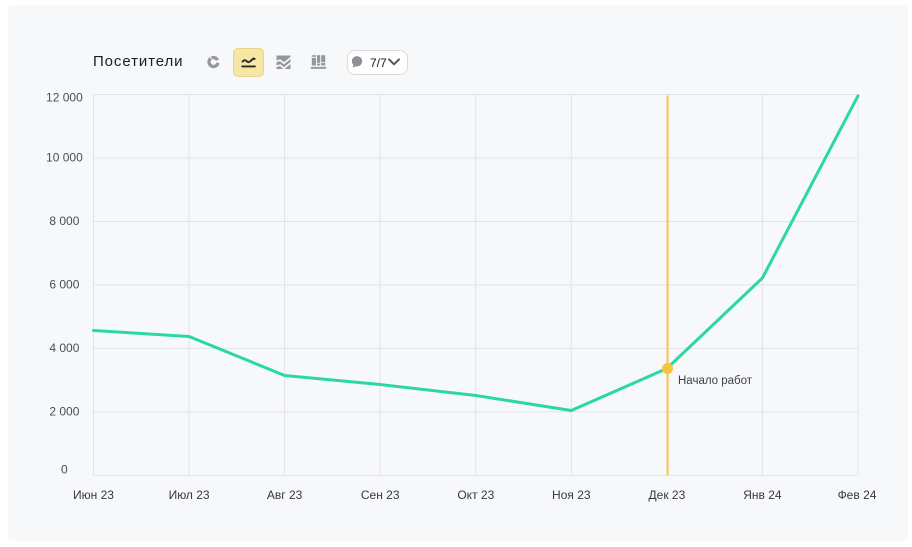 This screenshot has width=912, height=547. I want to click on svg-text: Дек 23, so click(667, 495).